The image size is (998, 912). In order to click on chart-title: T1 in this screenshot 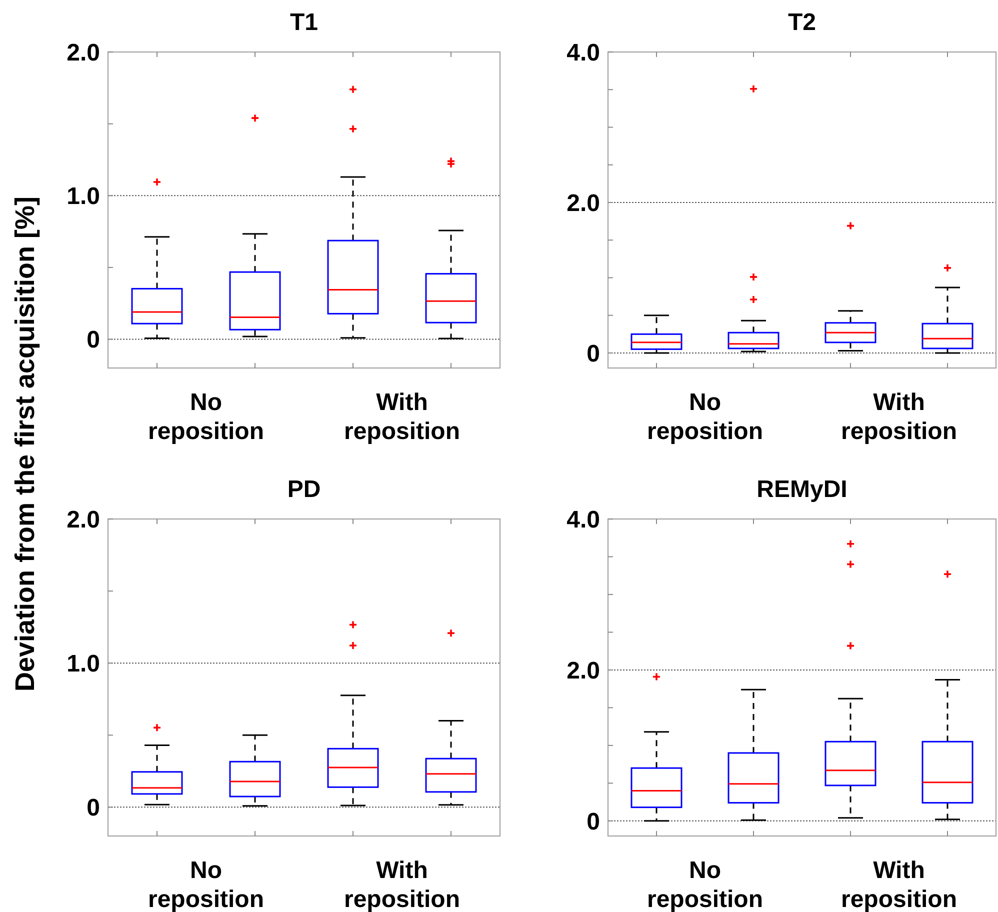, I will do `click(304, 22)`.